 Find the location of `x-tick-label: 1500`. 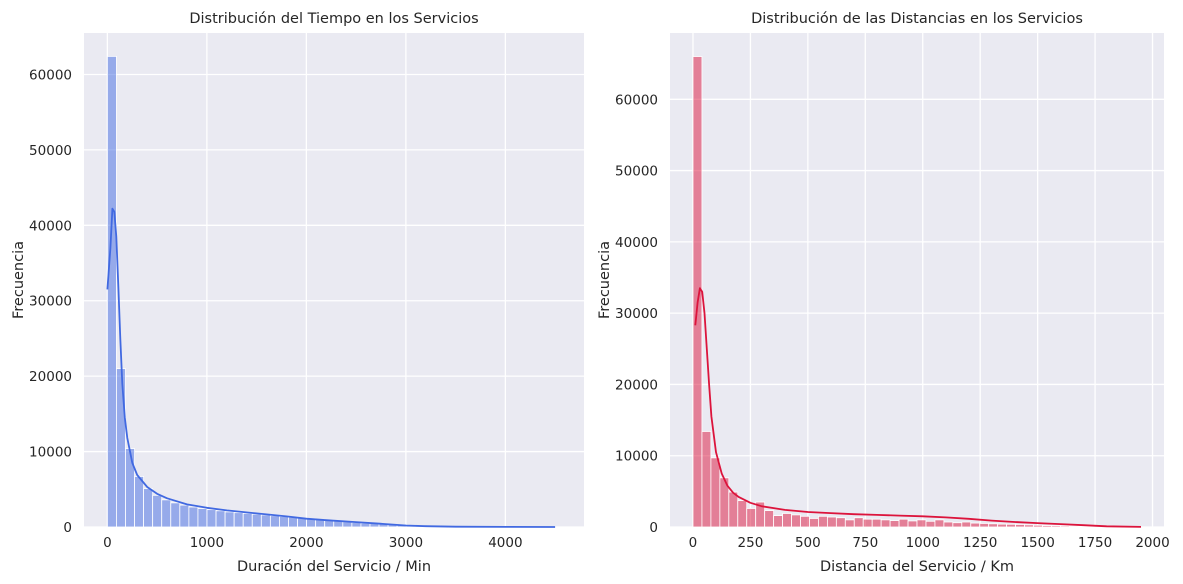

x-tick-label: 1500 is located at coordinates (1037, 543).